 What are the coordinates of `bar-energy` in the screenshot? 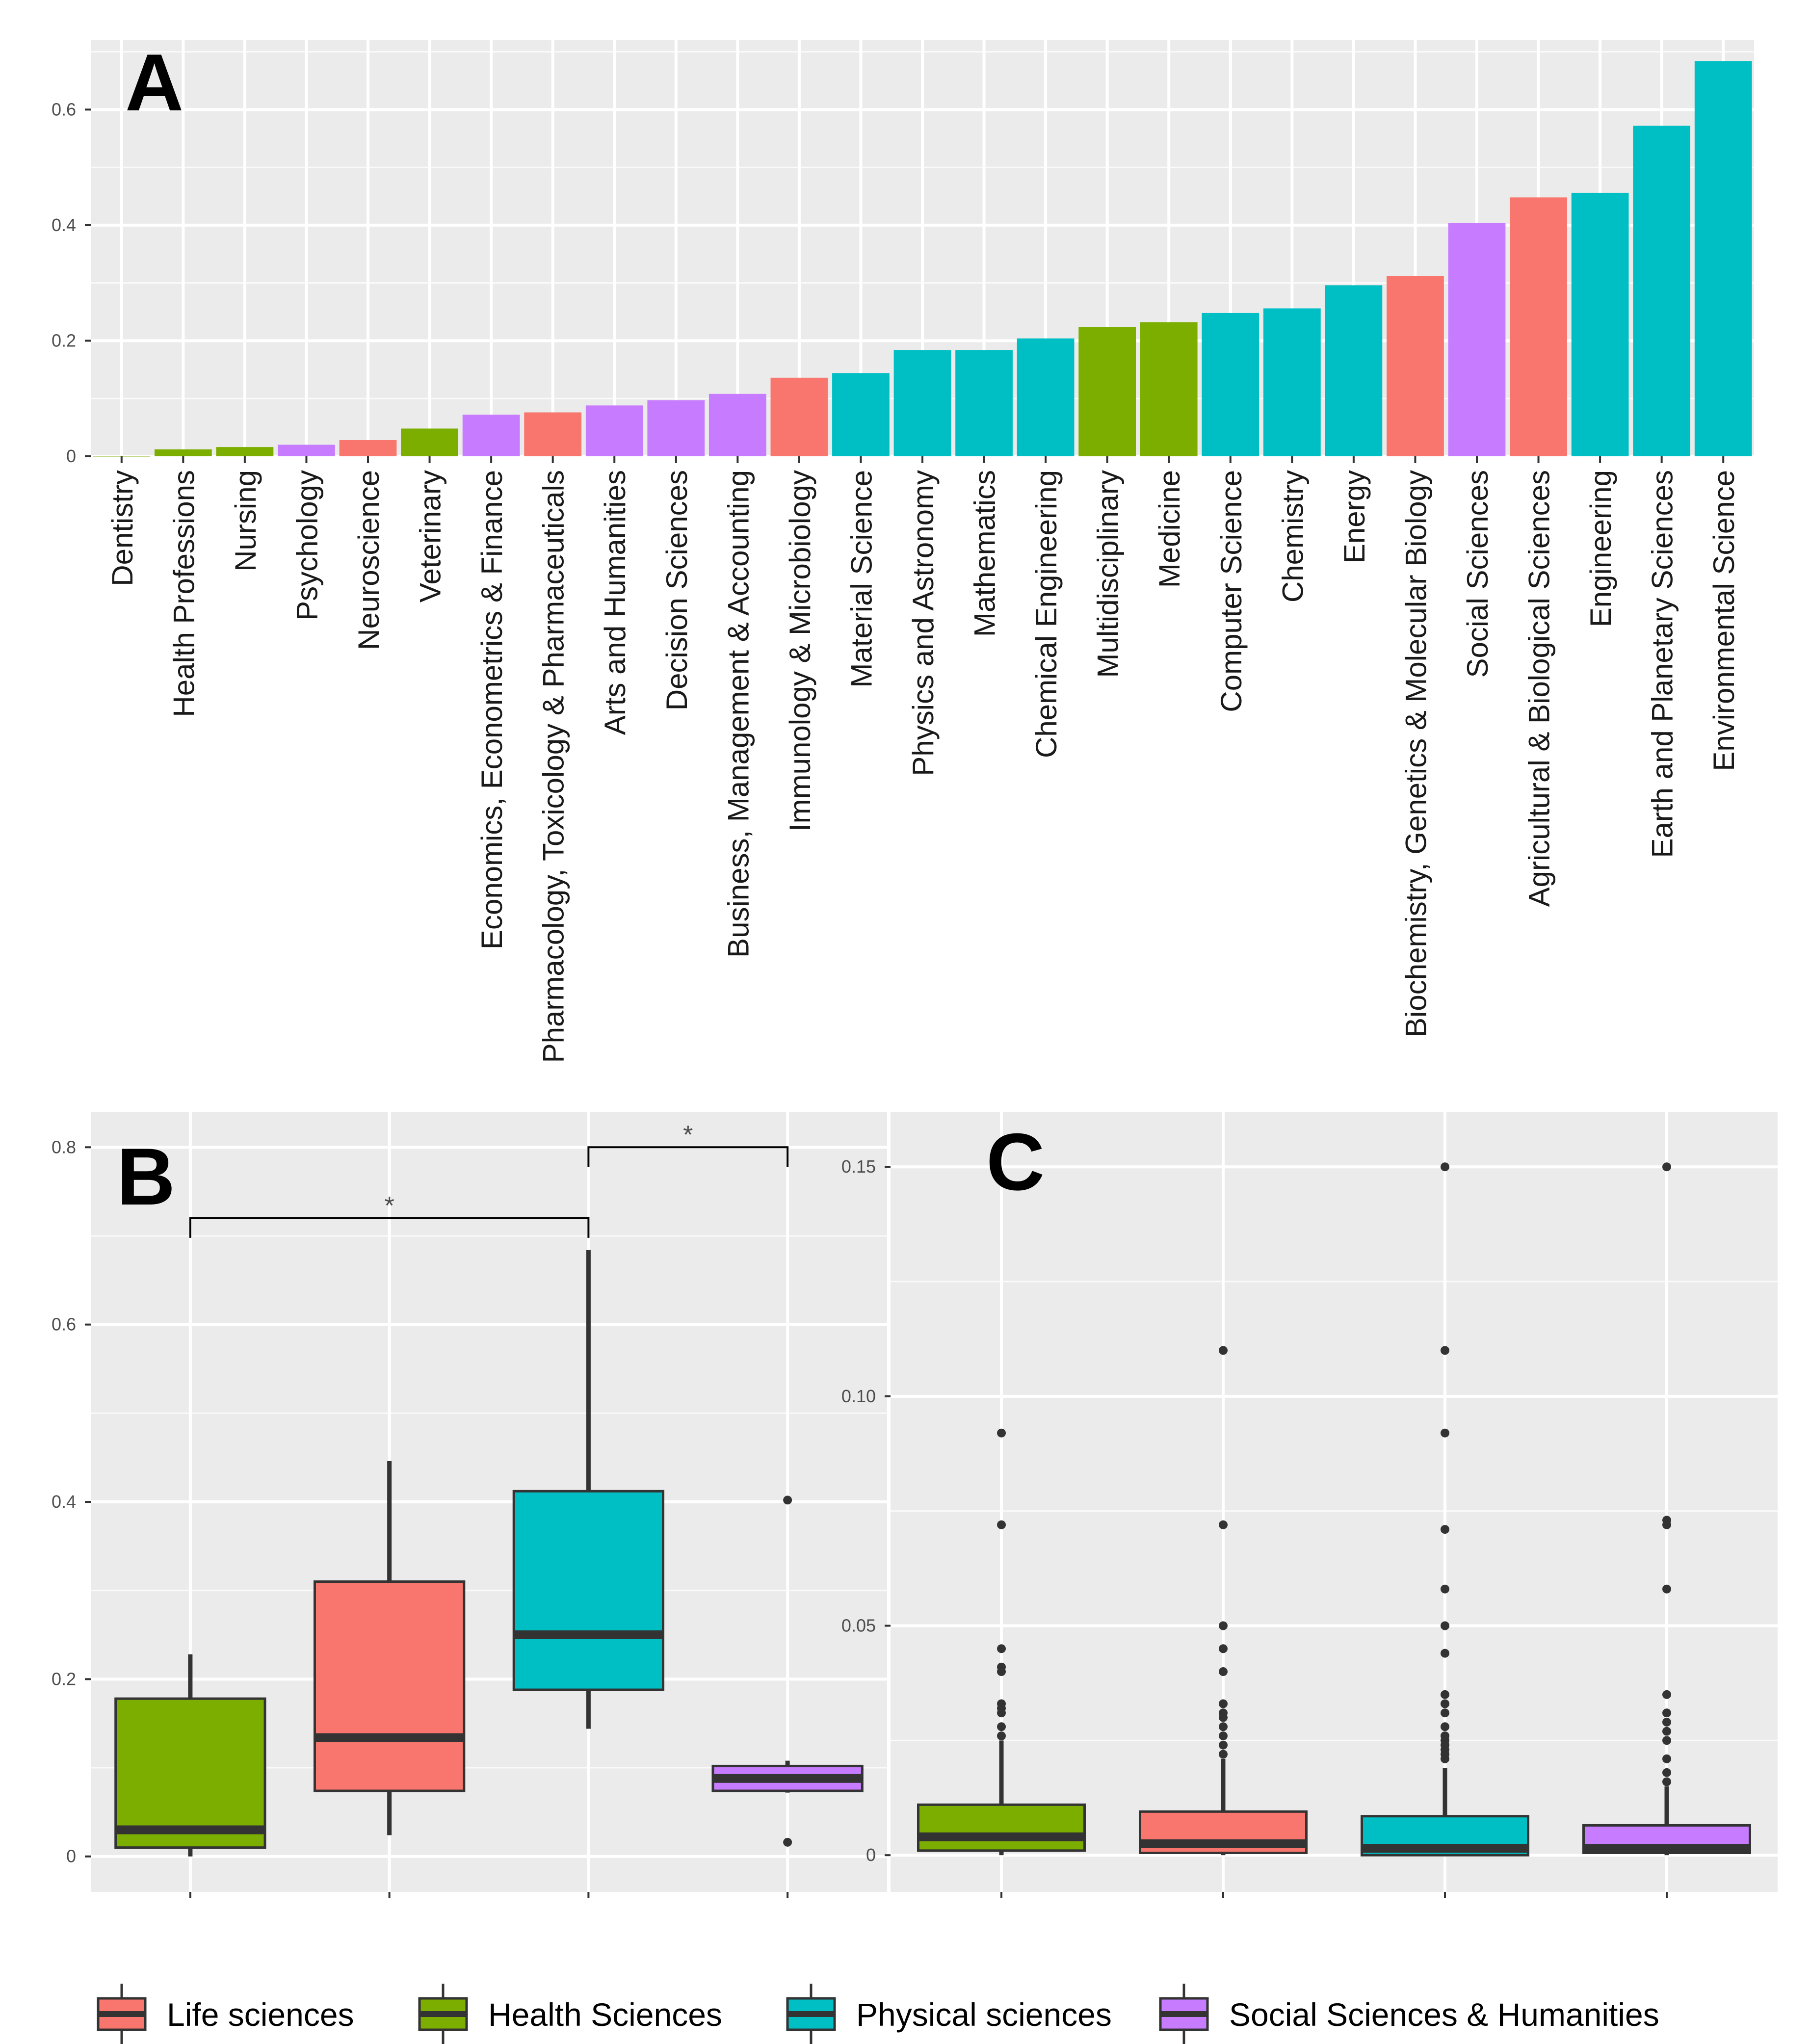 It's located at (1354, 370).